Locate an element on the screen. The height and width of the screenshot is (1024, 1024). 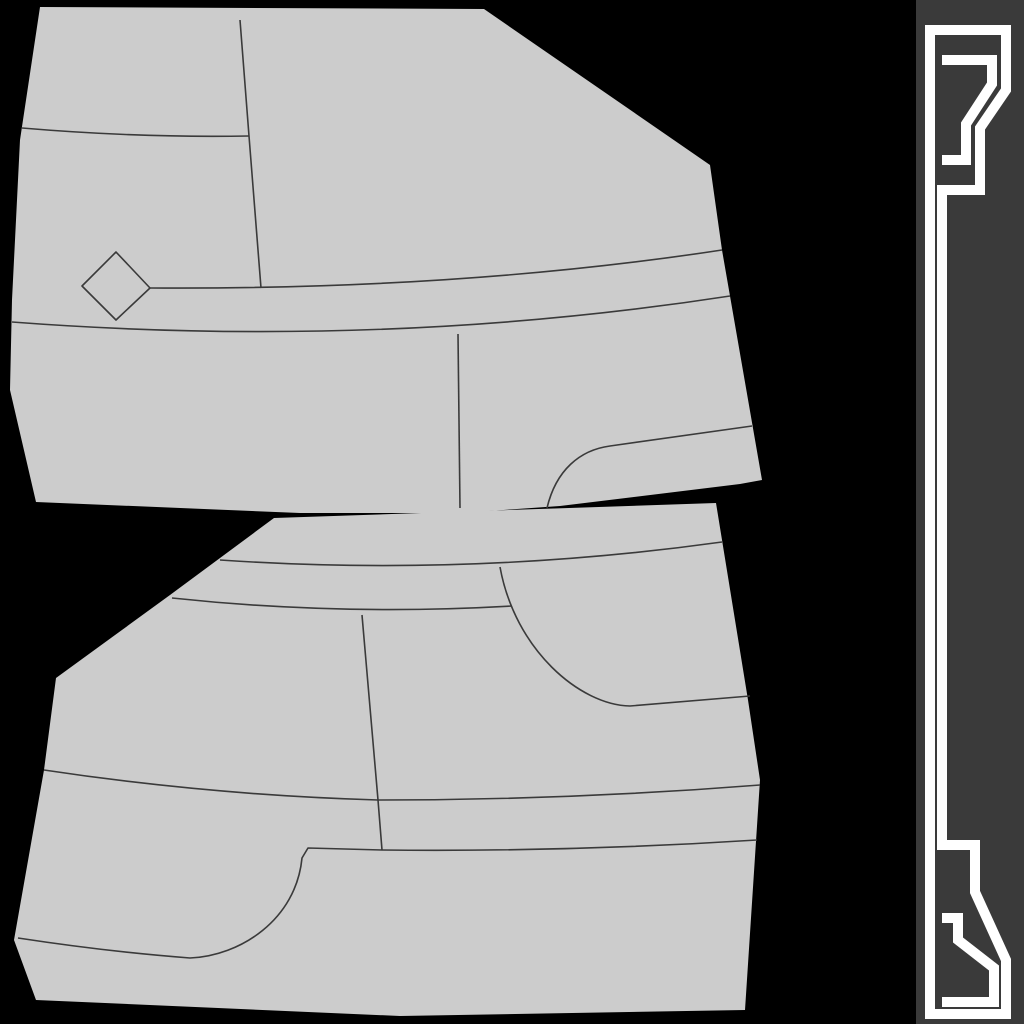
lower-seam-pocket-curve is located at coordinates (625, 636).